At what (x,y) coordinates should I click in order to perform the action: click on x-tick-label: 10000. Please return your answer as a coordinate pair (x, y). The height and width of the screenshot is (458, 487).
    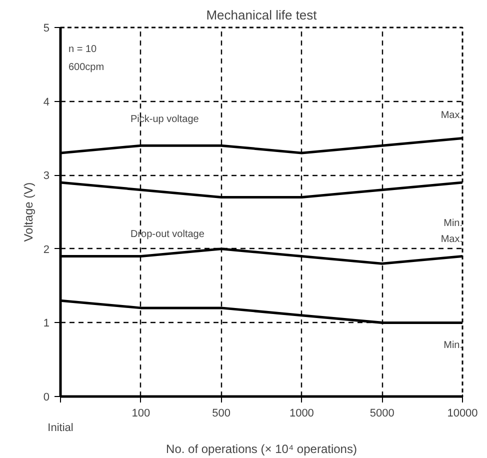
    Looking at the image, I should click on (462, 414).